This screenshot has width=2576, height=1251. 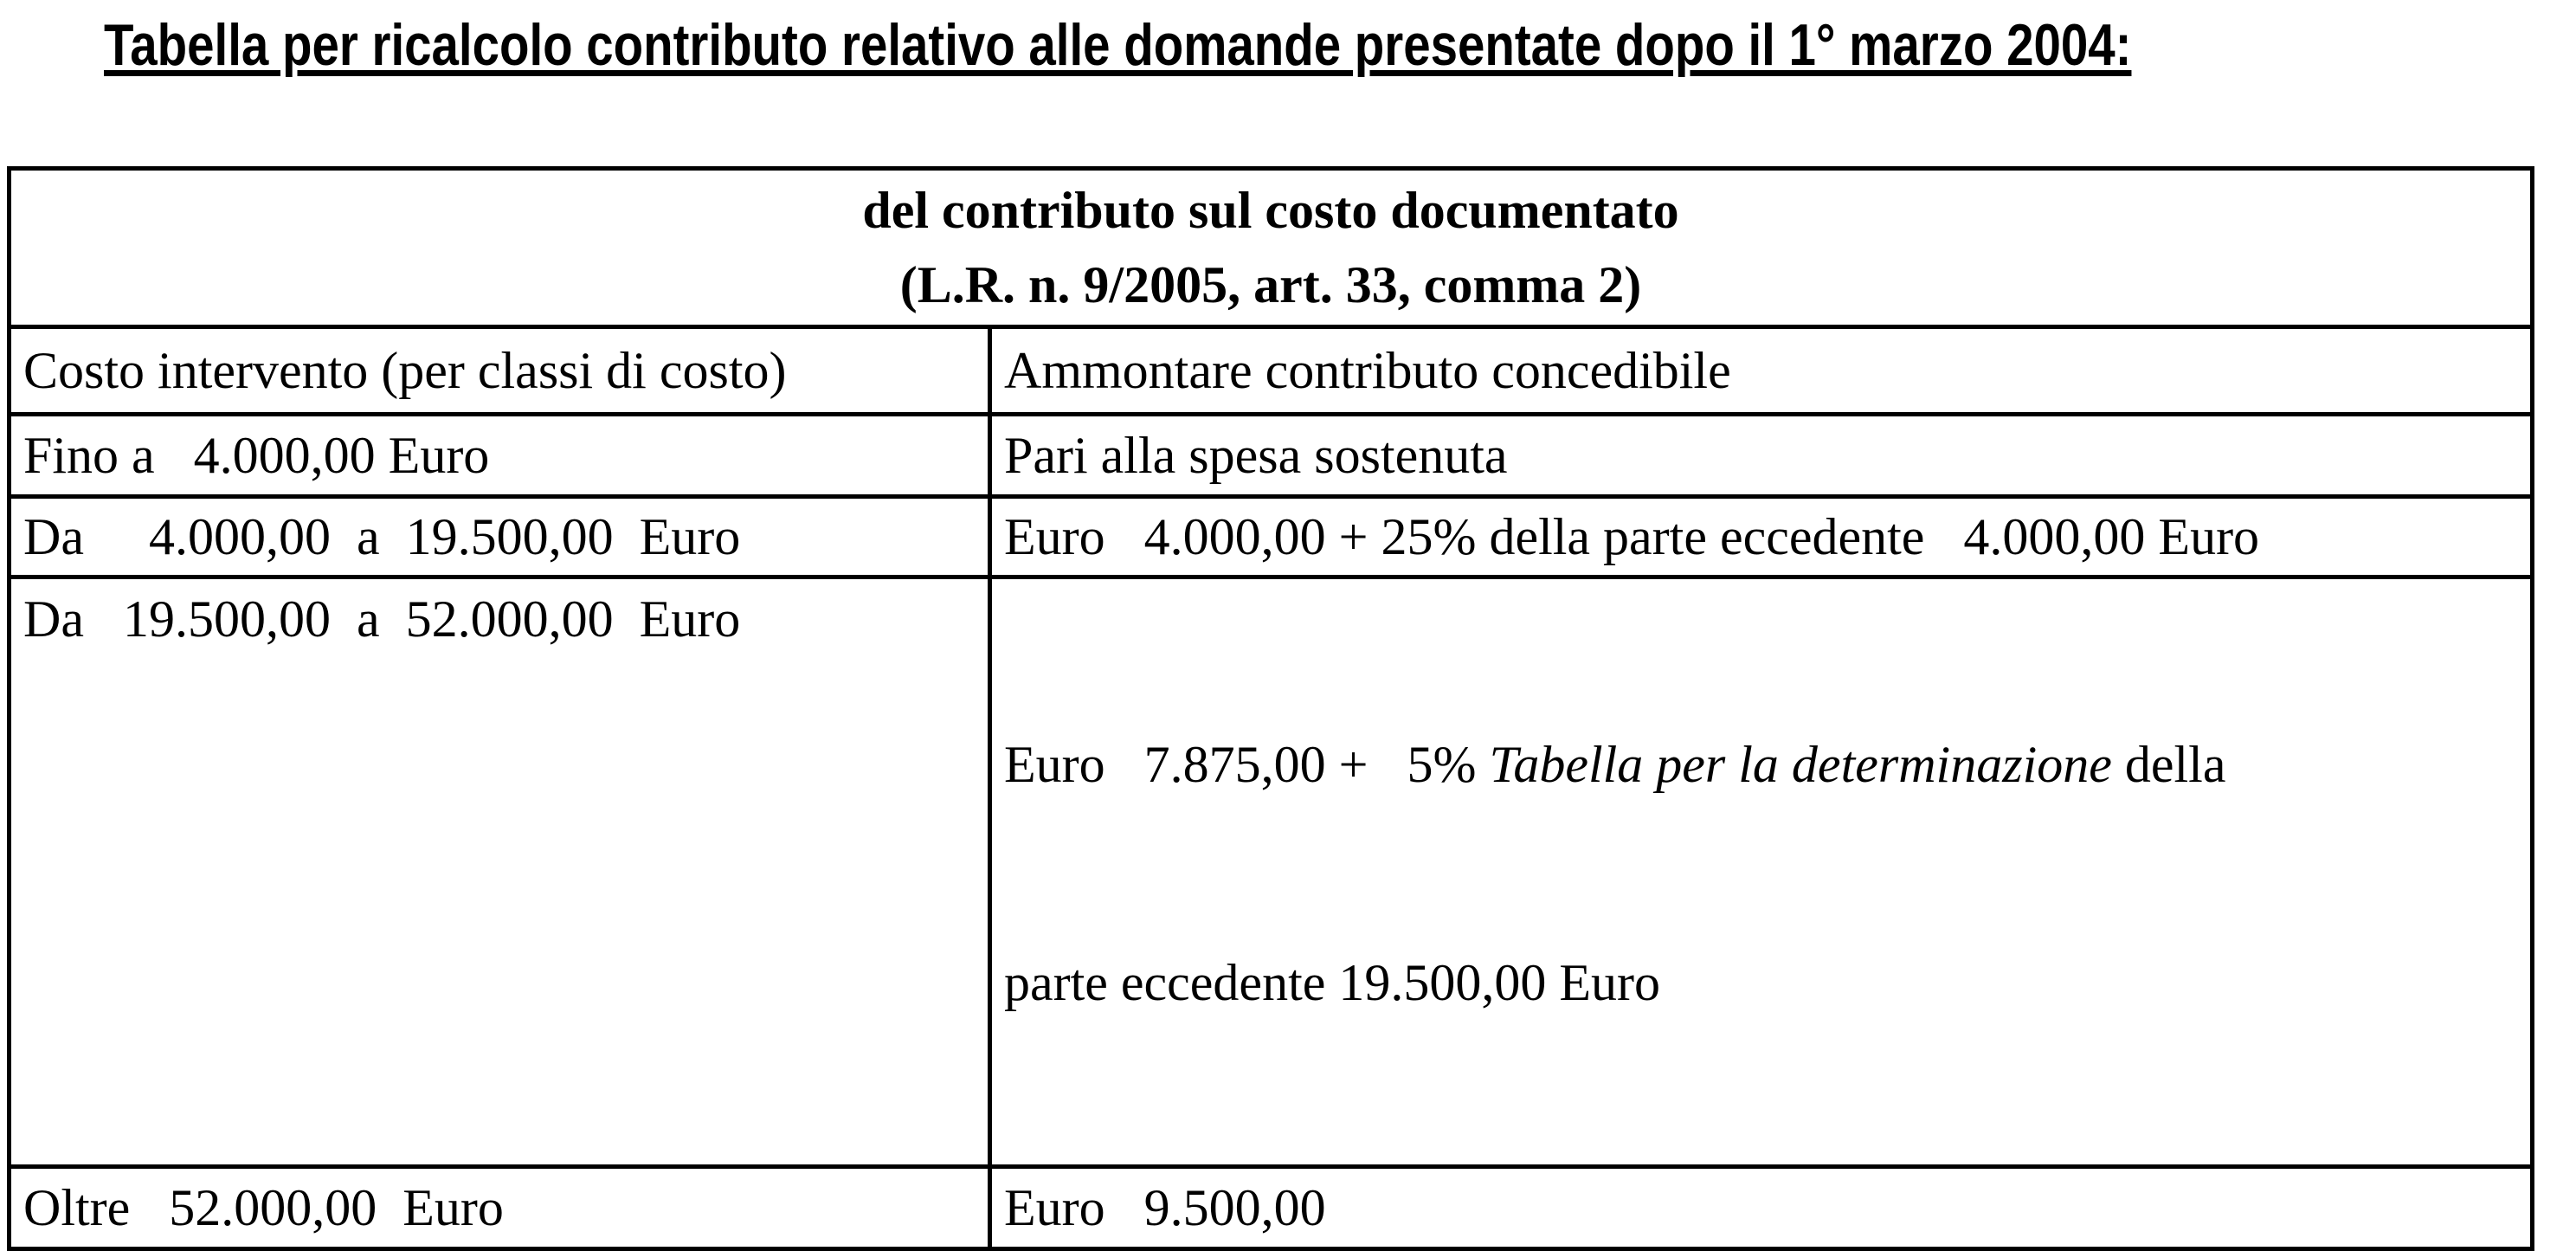 I want to click on amount-text: Euro 7.875,00 + 5%, so click(x=1247, y=765).